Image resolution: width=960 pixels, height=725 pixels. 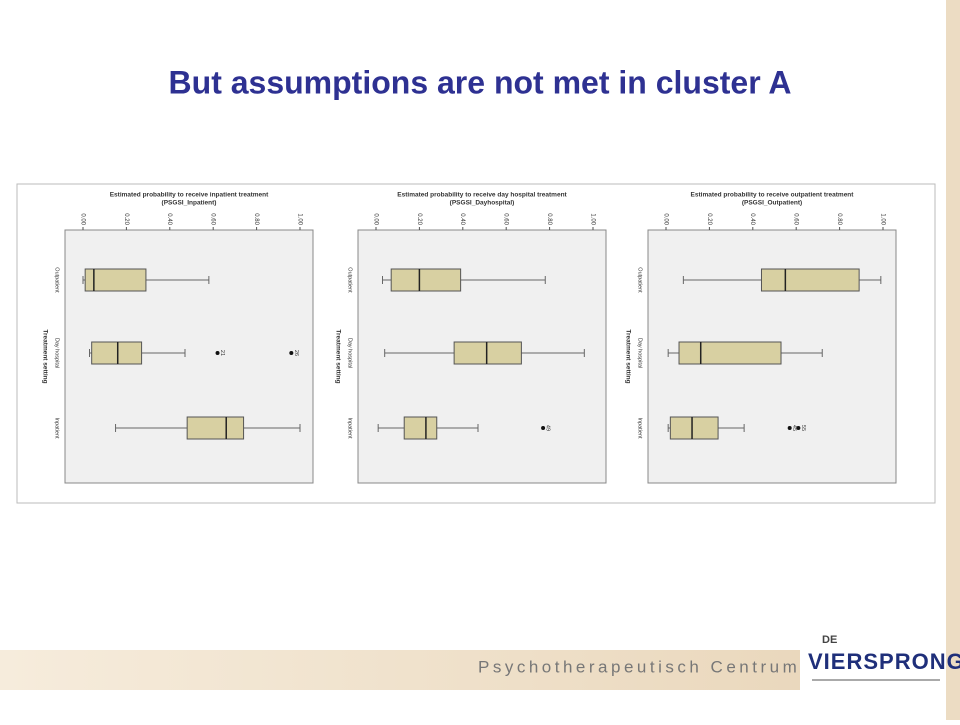 I want to click on outlier-label: 55, so click(x=803, y=428).